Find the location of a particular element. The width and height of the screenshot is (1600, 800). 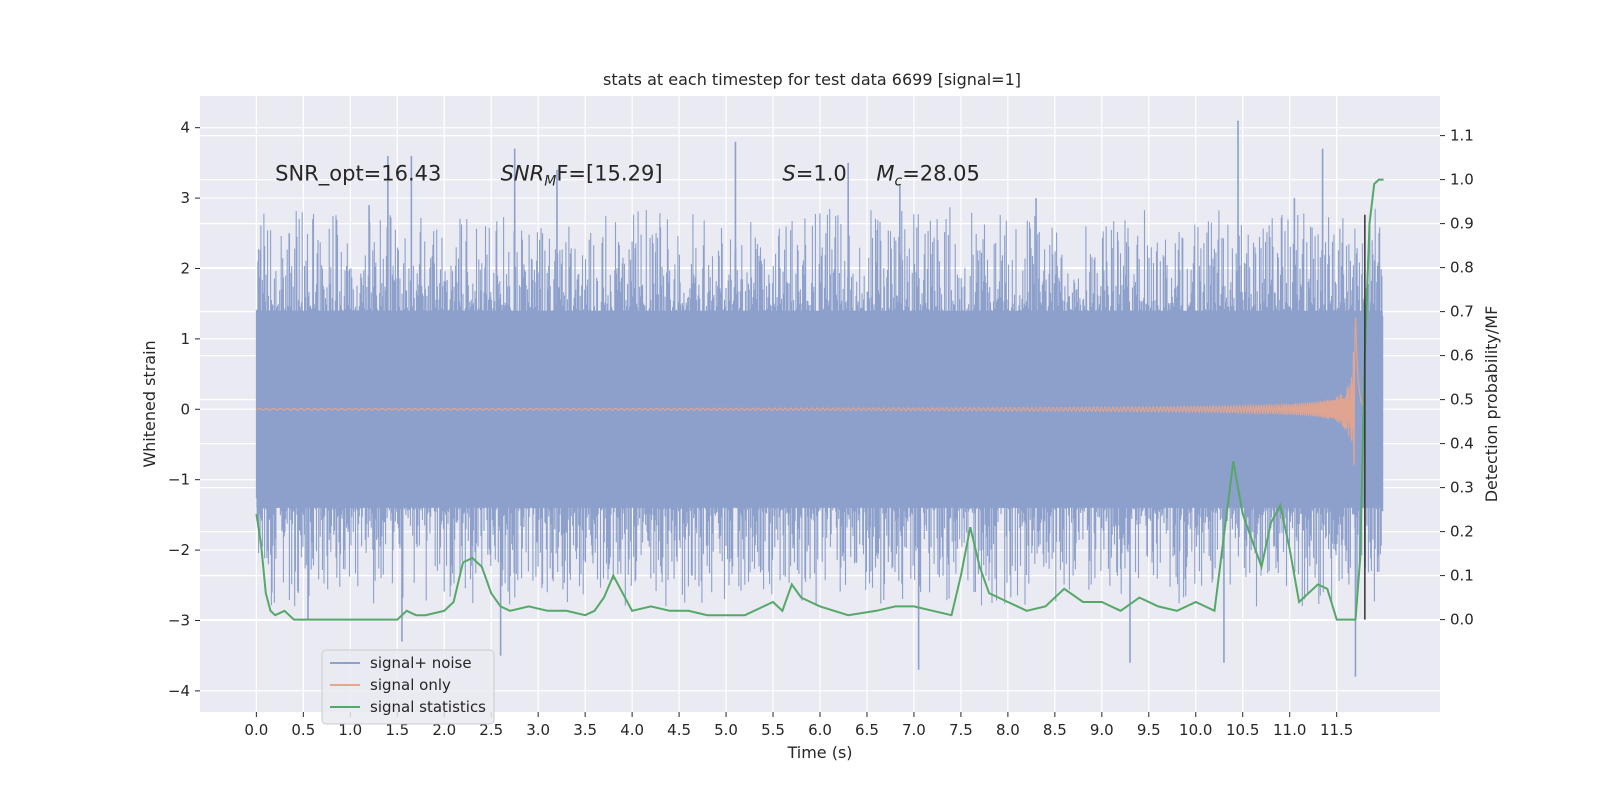

annotation-main: S is located at coordinates (788, 173).